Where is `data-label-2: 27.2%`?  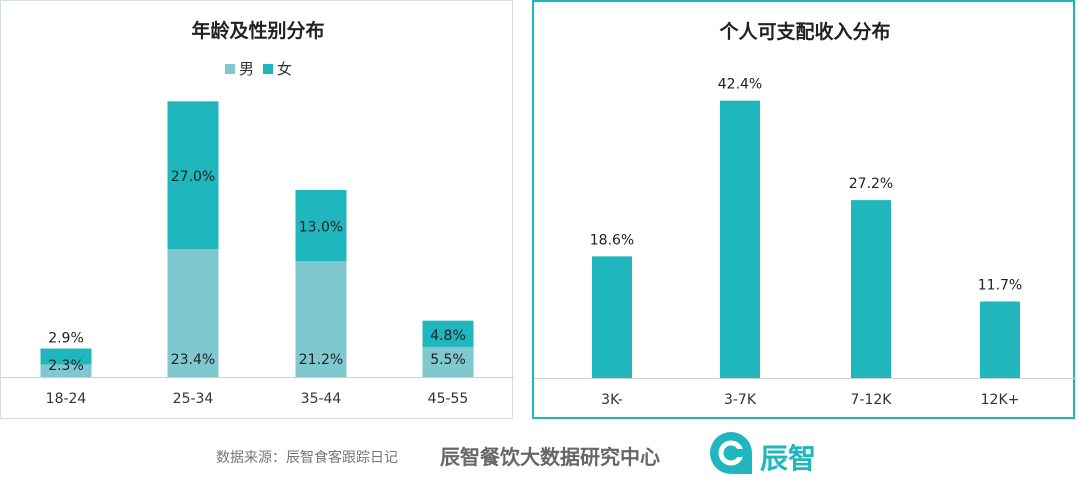 data-label-2: 27.2% is located at coordinates (871, 184).